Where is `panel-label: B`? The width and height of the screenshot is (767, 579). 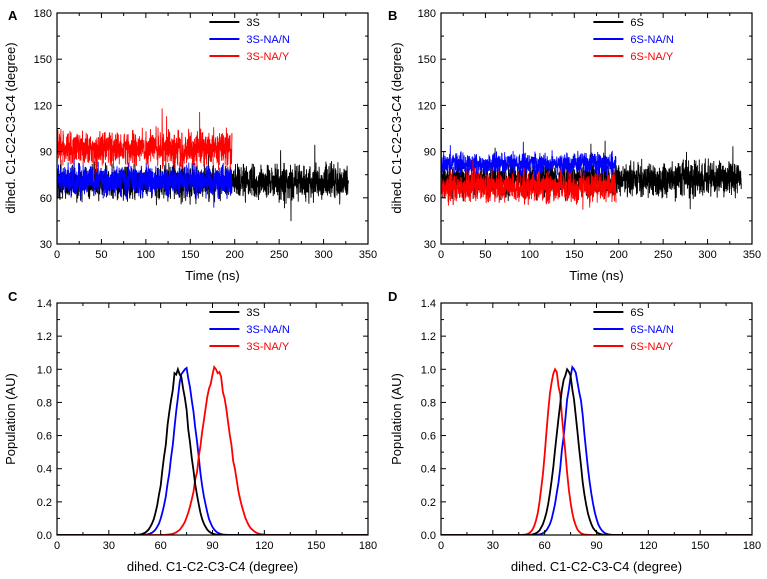 panel-label: B is located at coordinates (392, 15).